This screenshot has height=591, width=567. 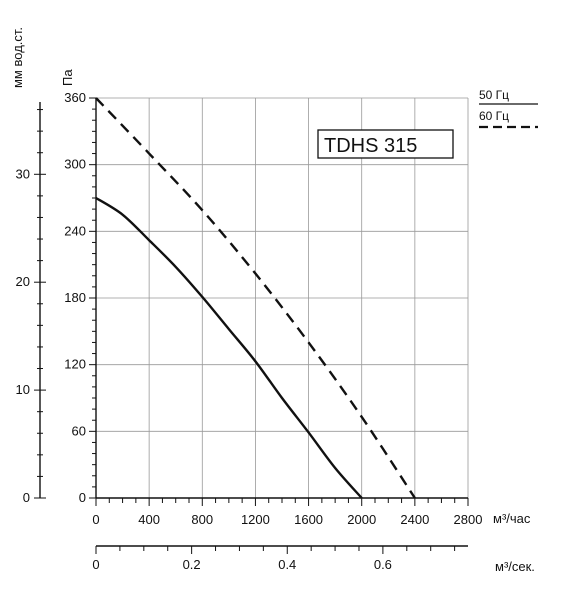 What do you see at coordinates (26, 497) in the screenshot?
I see `y2-tick-label: 0` at bounding box center [26, 497].